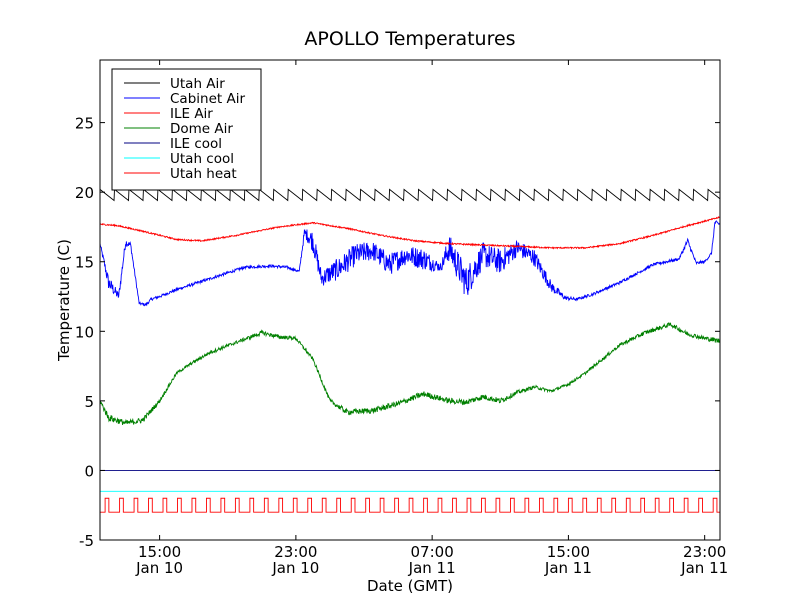 The height and width of the screenshot is (600, 800). What do you see at coordinates (84, 124) in the screenshot?
I see `y-tick-label: 25` at bounding box center [84, 124].